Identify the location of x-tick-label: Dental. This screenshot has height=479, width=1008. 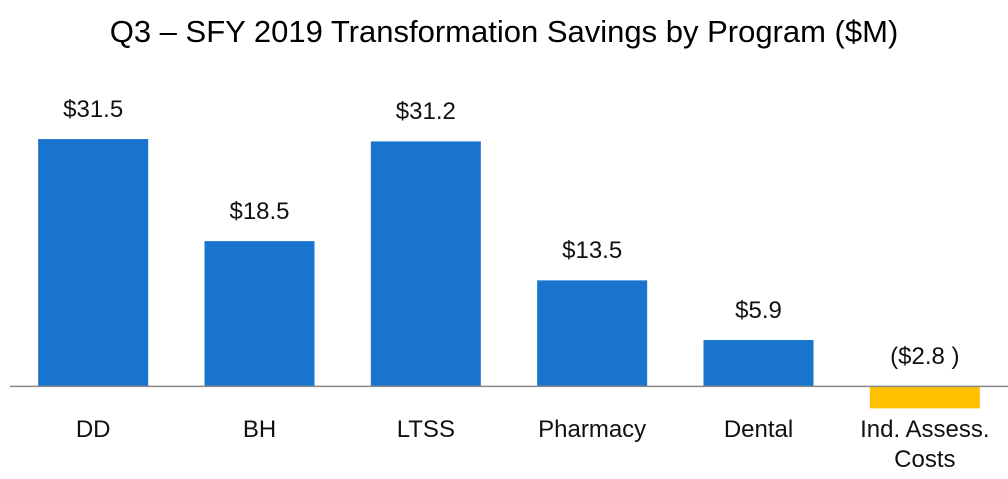
(758, 429).